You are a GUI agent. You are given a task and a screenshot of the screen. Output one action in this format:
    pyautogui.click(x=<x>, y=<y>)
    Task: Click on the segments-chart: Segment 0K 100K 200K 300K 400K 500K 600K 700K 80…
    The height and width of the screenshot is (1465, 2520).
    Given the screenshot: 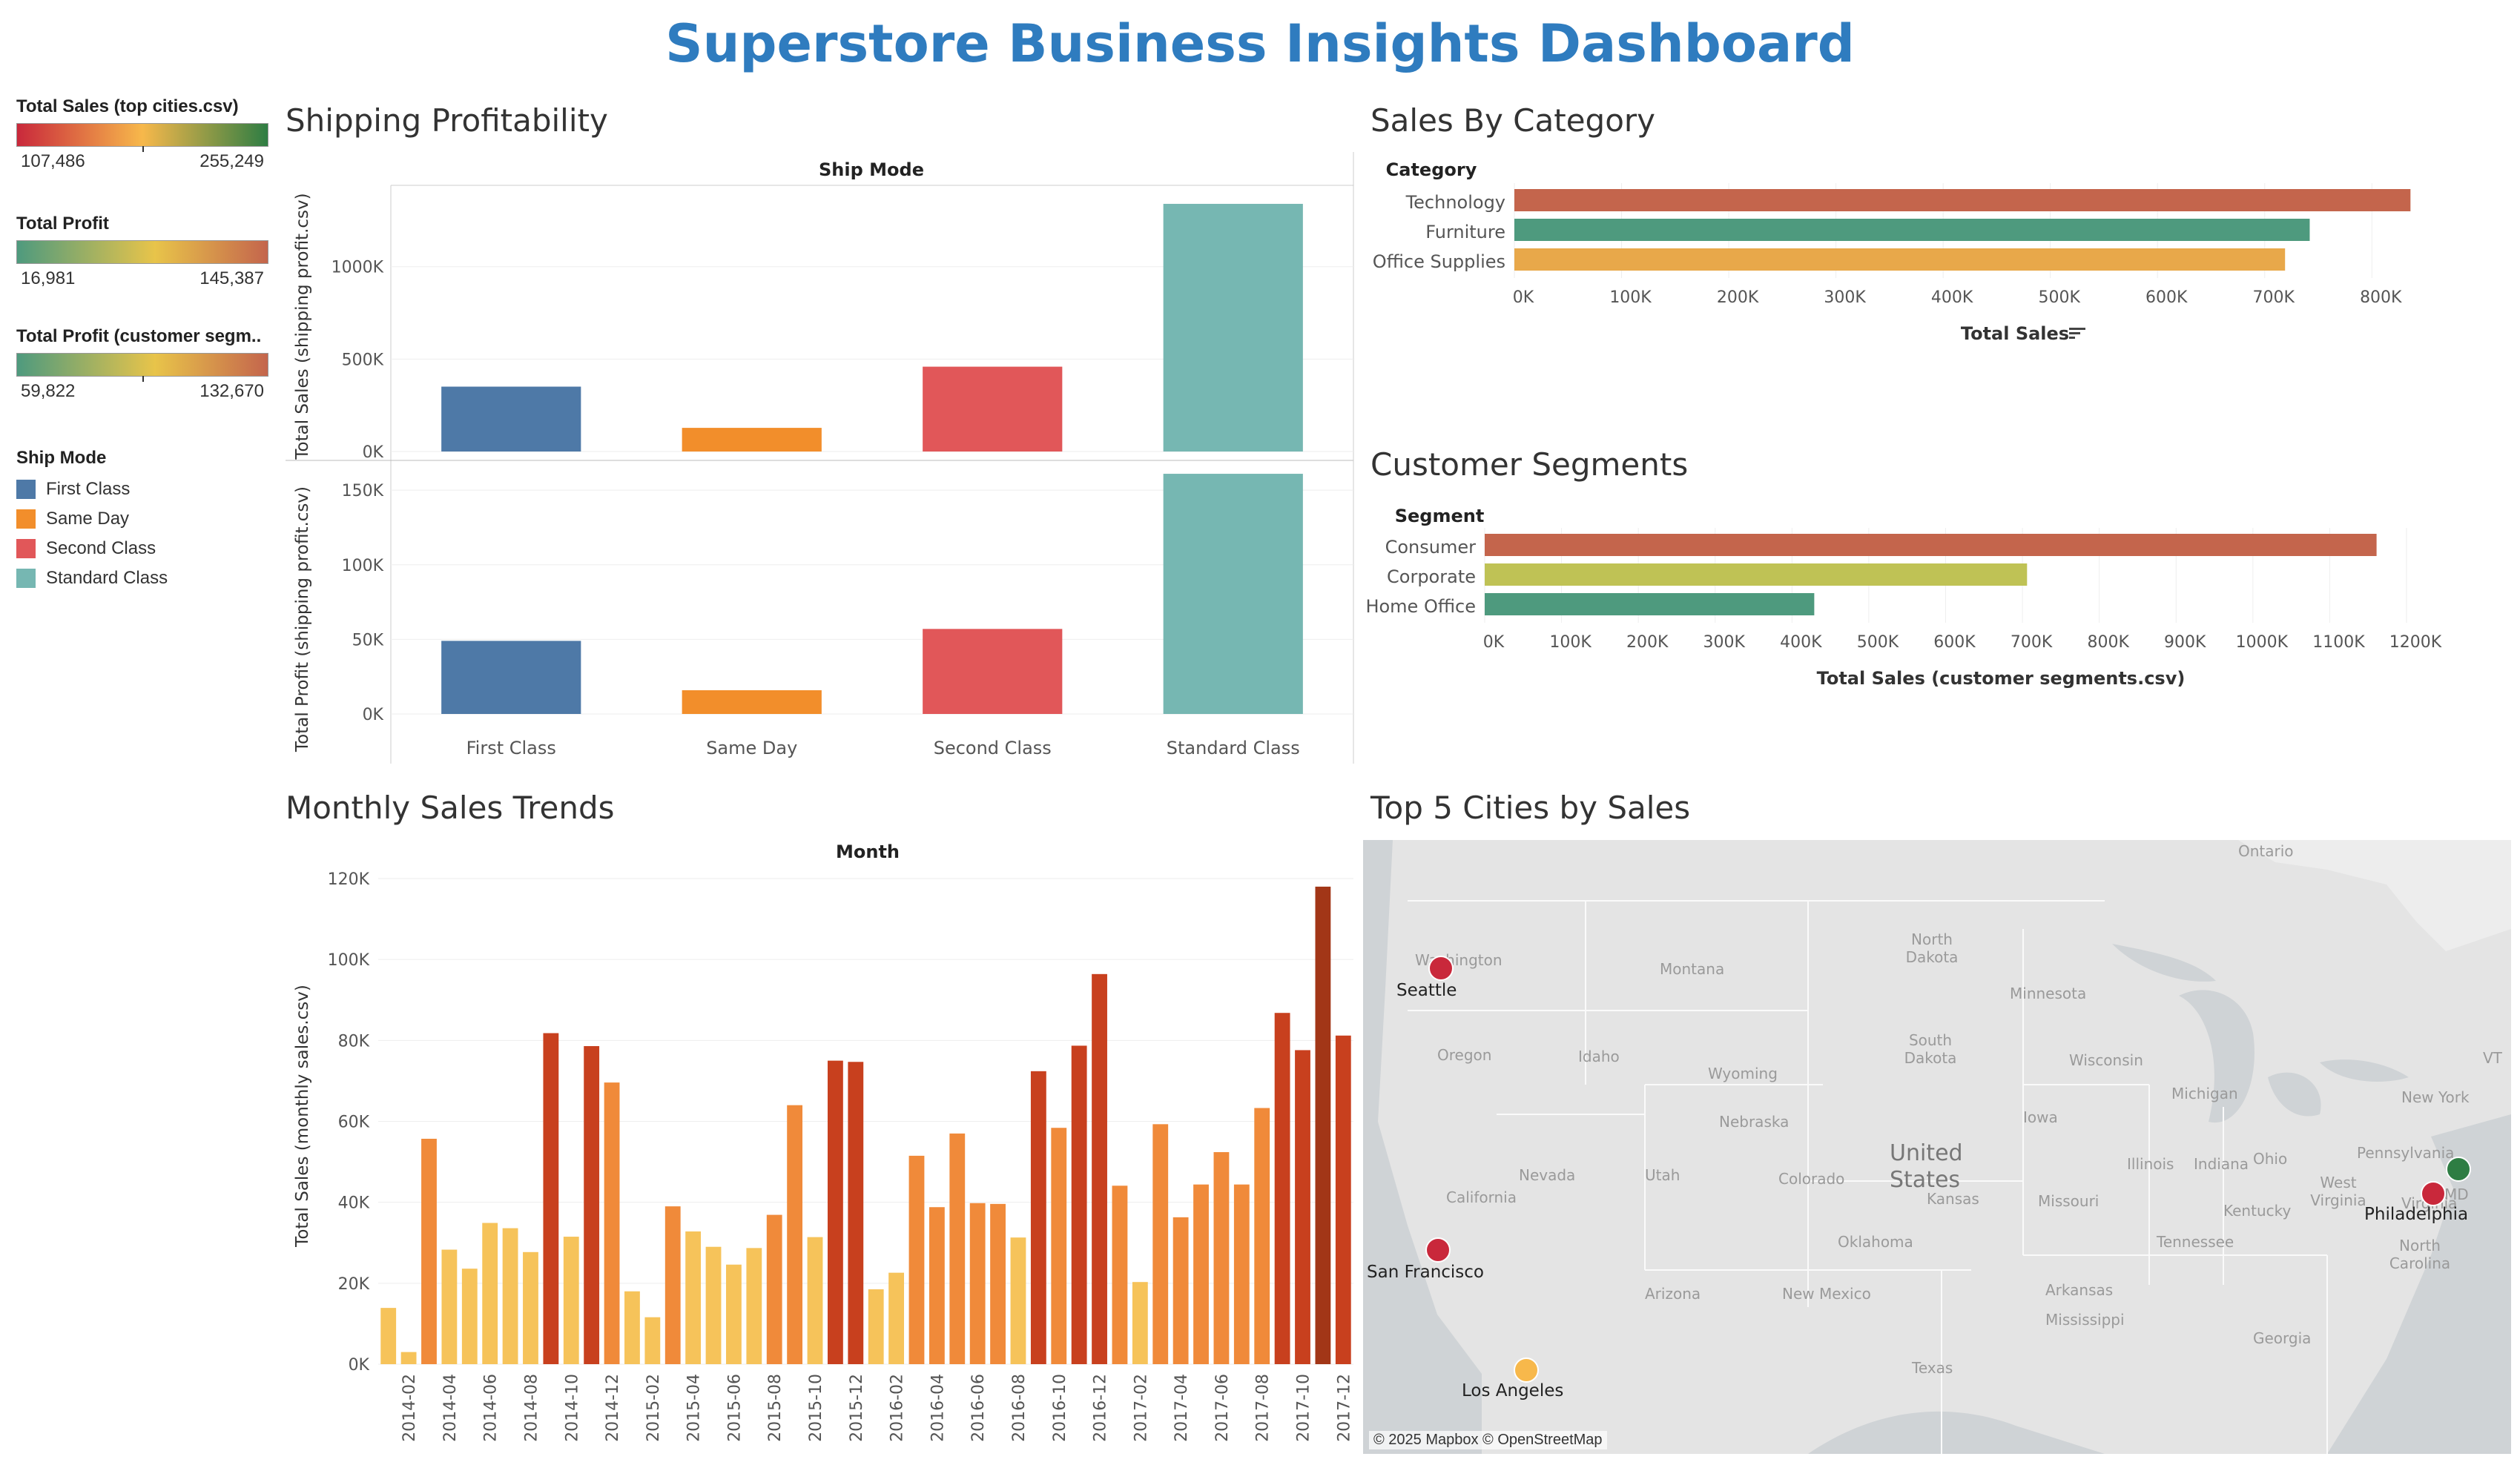 What is the action you would take?
    pyautogui.click(x=1939, y=597)
    